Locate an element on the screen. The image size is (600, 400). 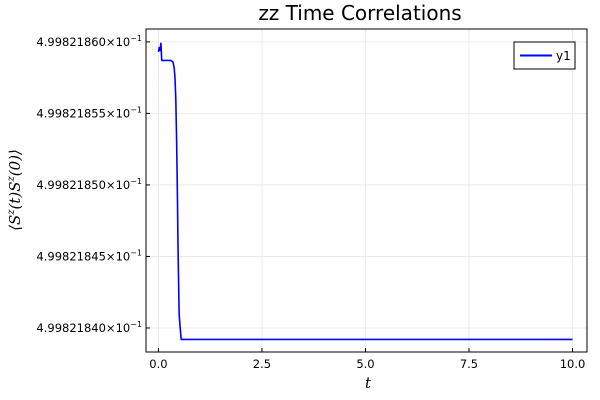
y-tick-label: 4.99821850×10−1 is located at coordinates (89, 184).